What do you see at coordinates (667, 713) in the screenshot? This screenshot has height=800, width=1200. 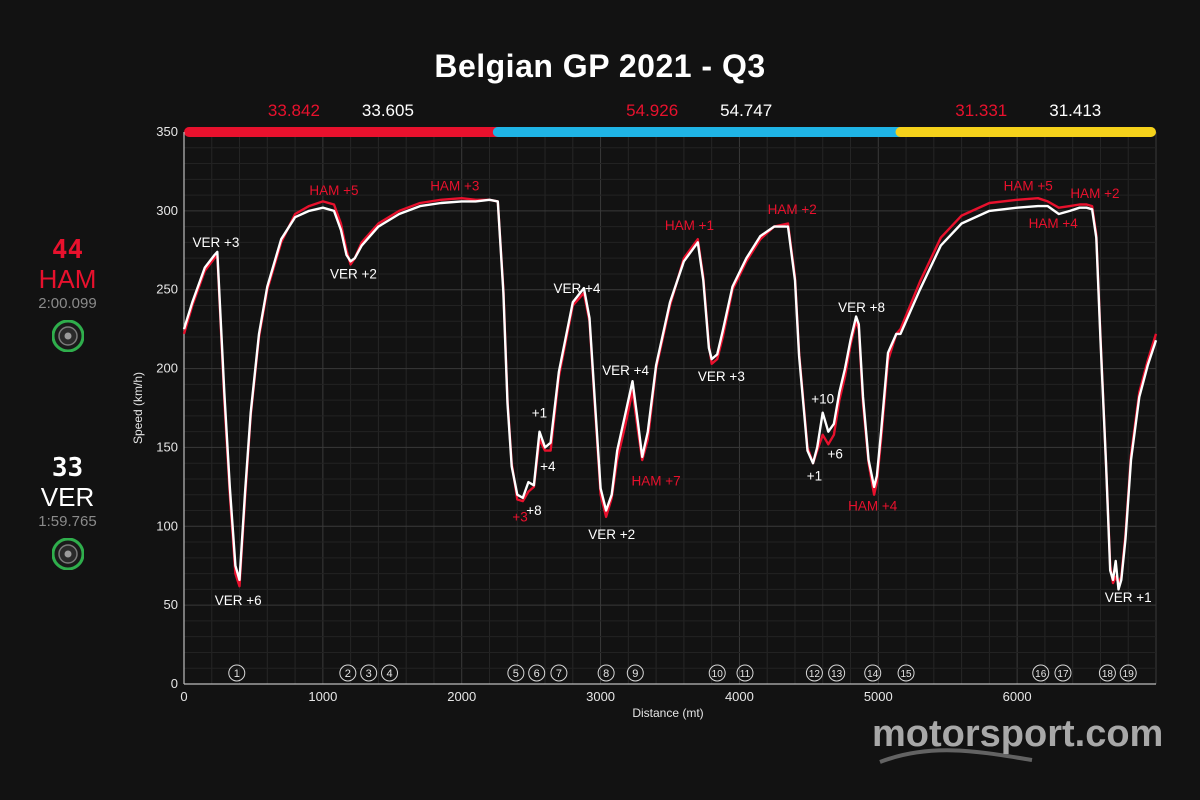 I see `x-axis-label: Distance (mt)` at bounding box center [667, 713].